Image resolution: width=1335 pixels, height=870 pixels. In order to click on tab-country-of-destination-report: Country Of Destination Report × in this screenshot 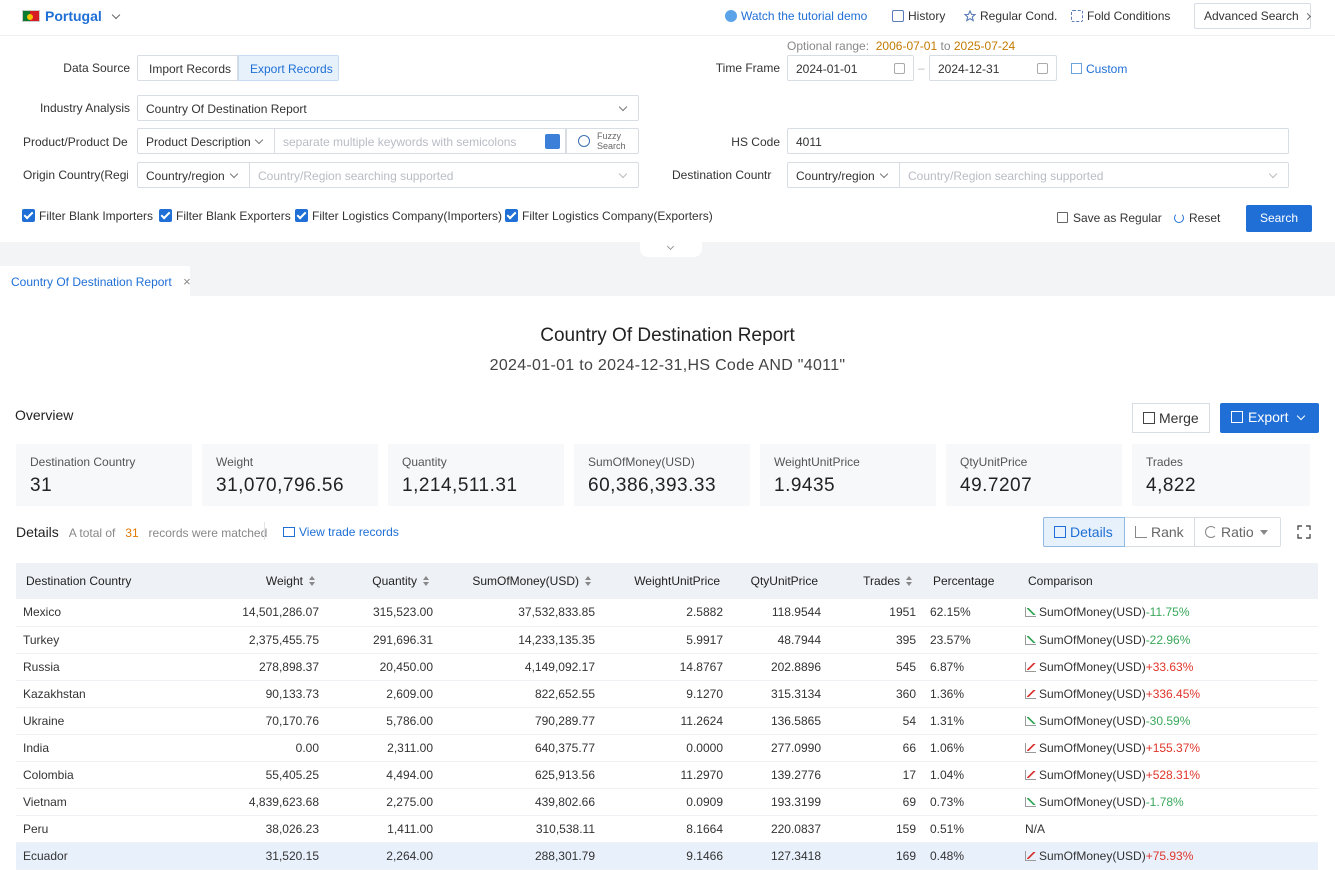, I will do `click(95, 281)`.